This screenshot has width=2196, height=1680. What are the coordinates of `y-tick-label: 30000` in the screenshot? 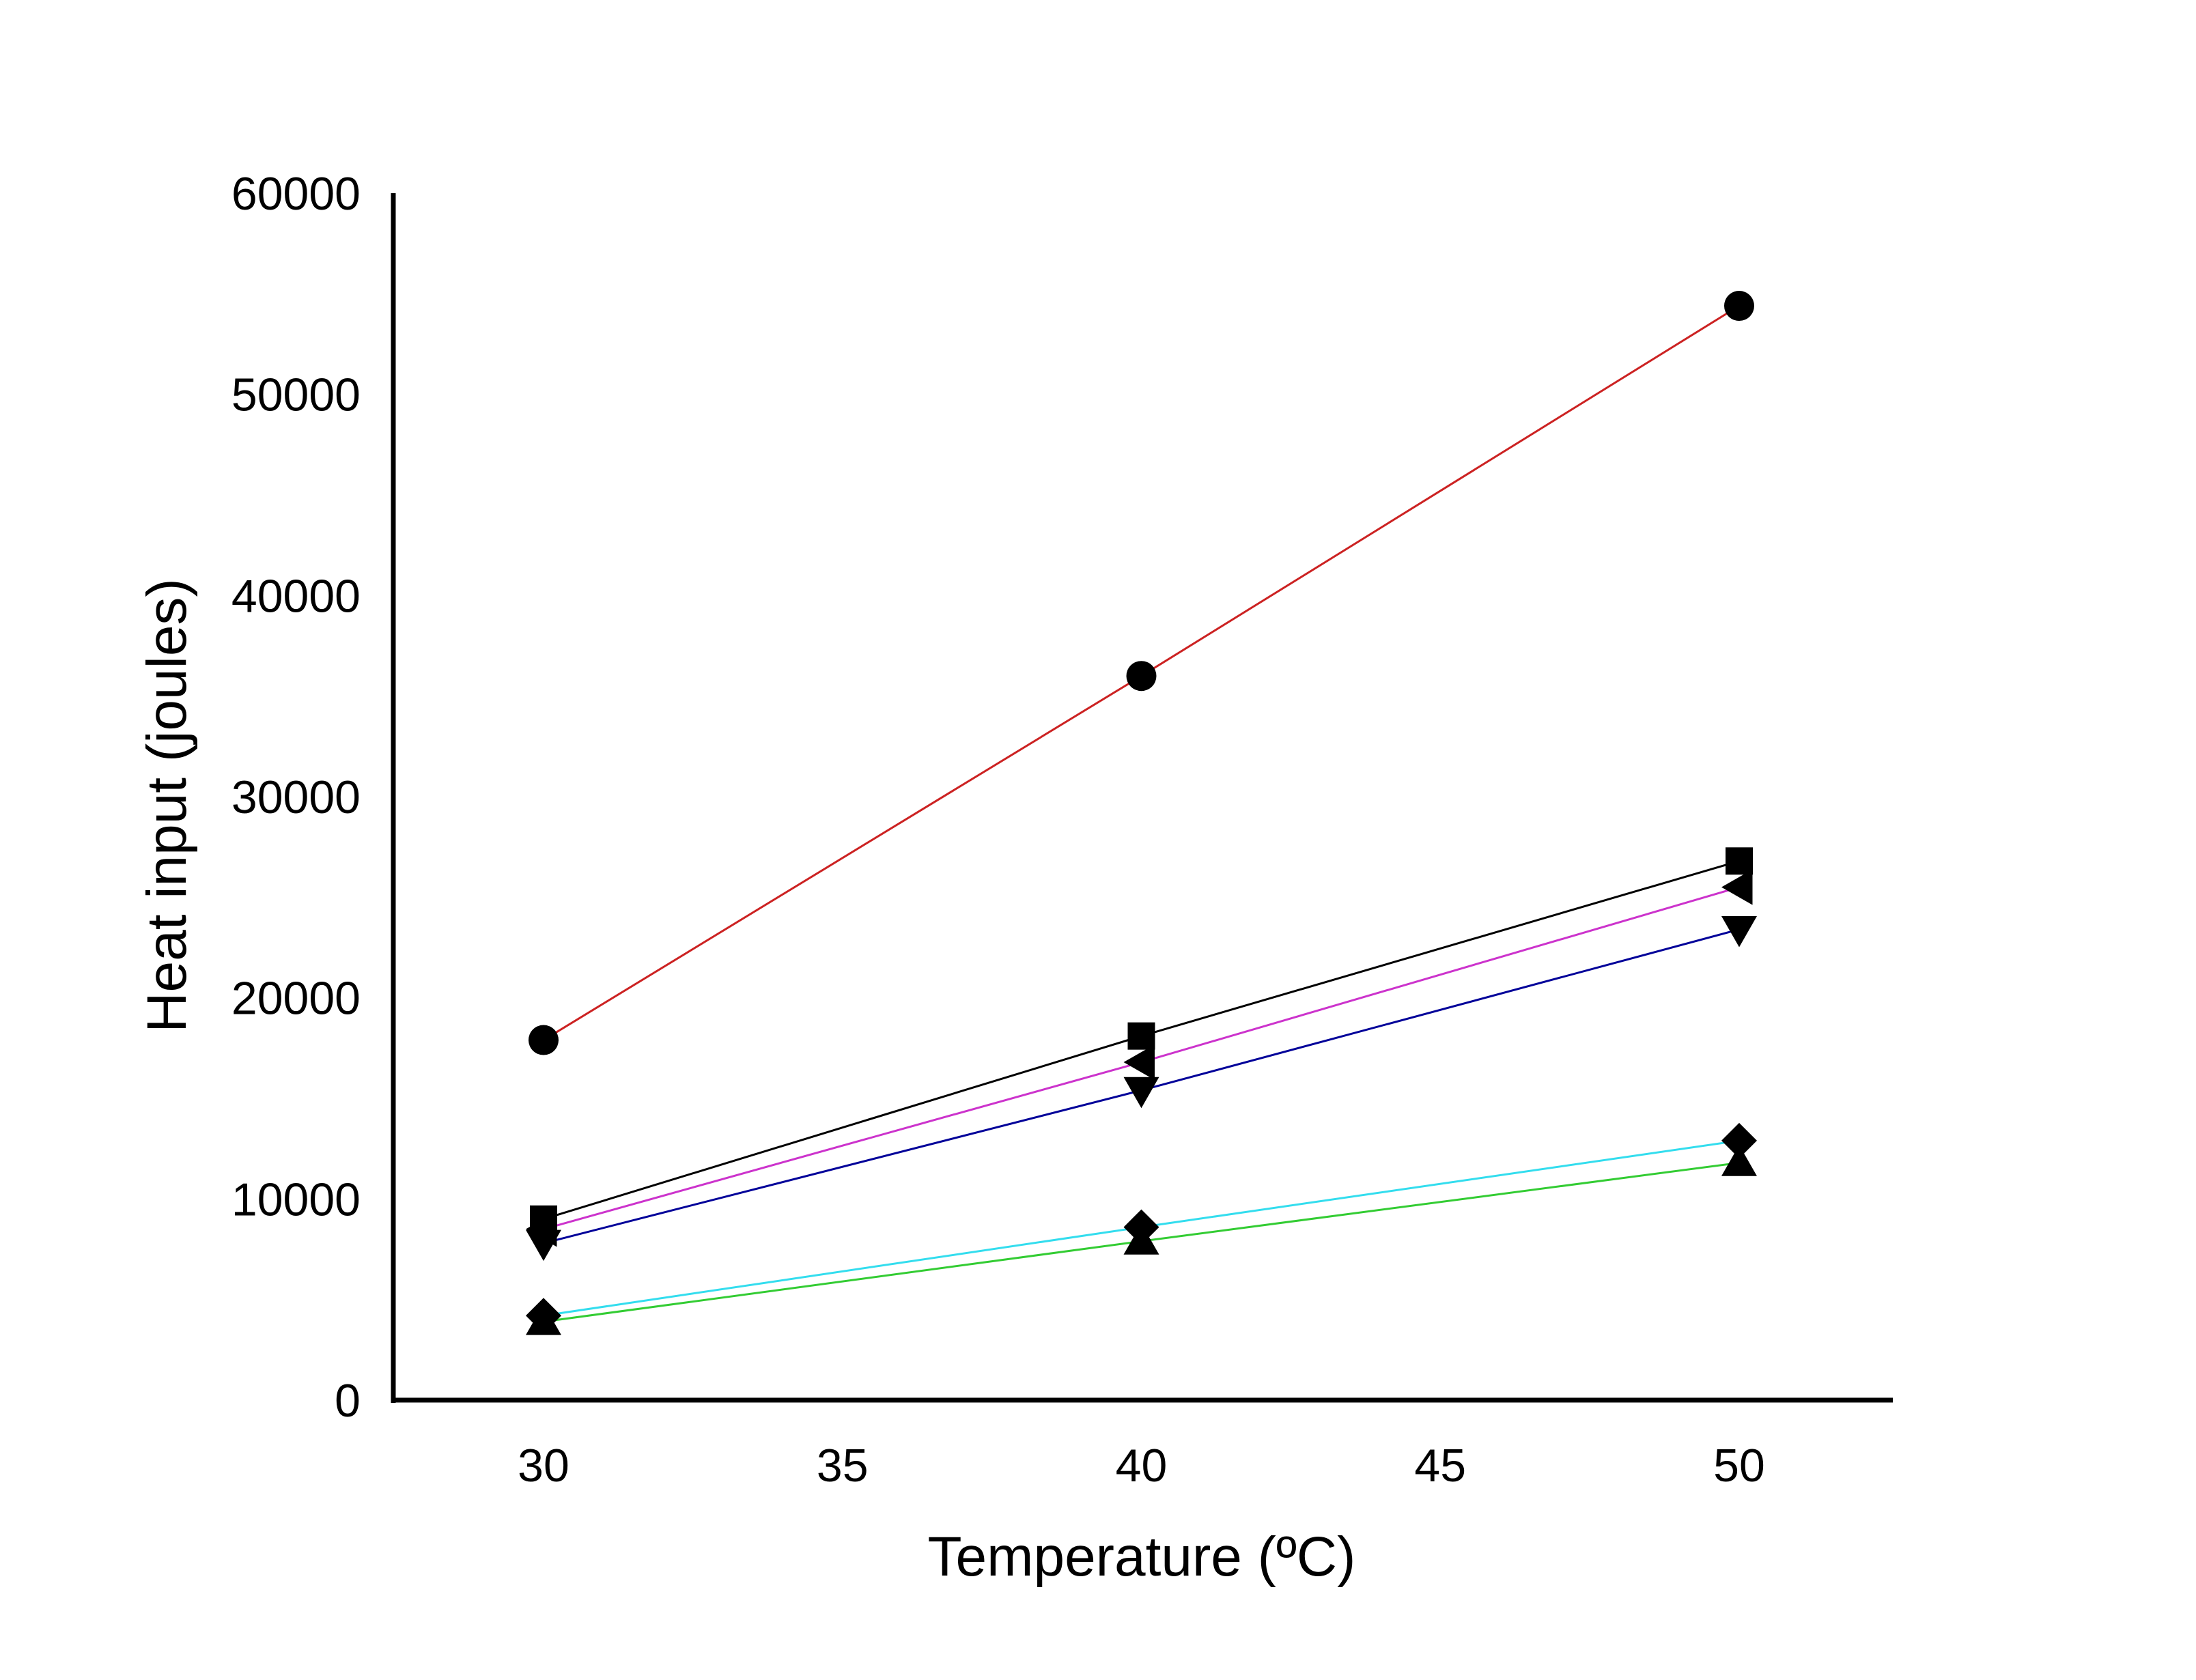 It's located at (296, 797).